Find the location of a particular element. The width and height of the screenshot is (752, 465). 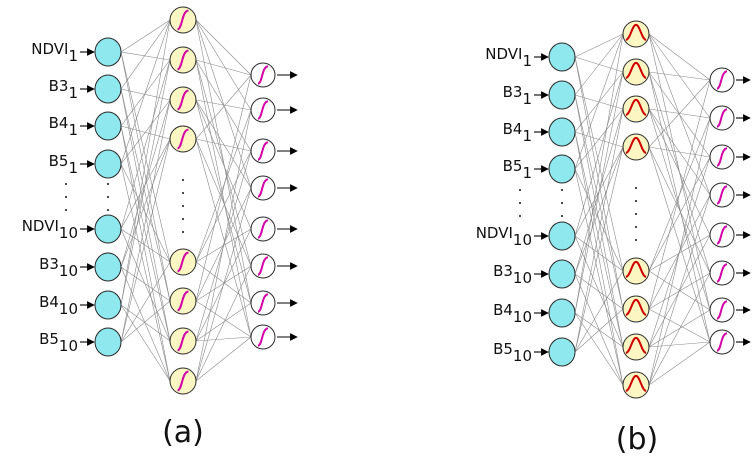

connection-lines is located at coordinates (186, 200).